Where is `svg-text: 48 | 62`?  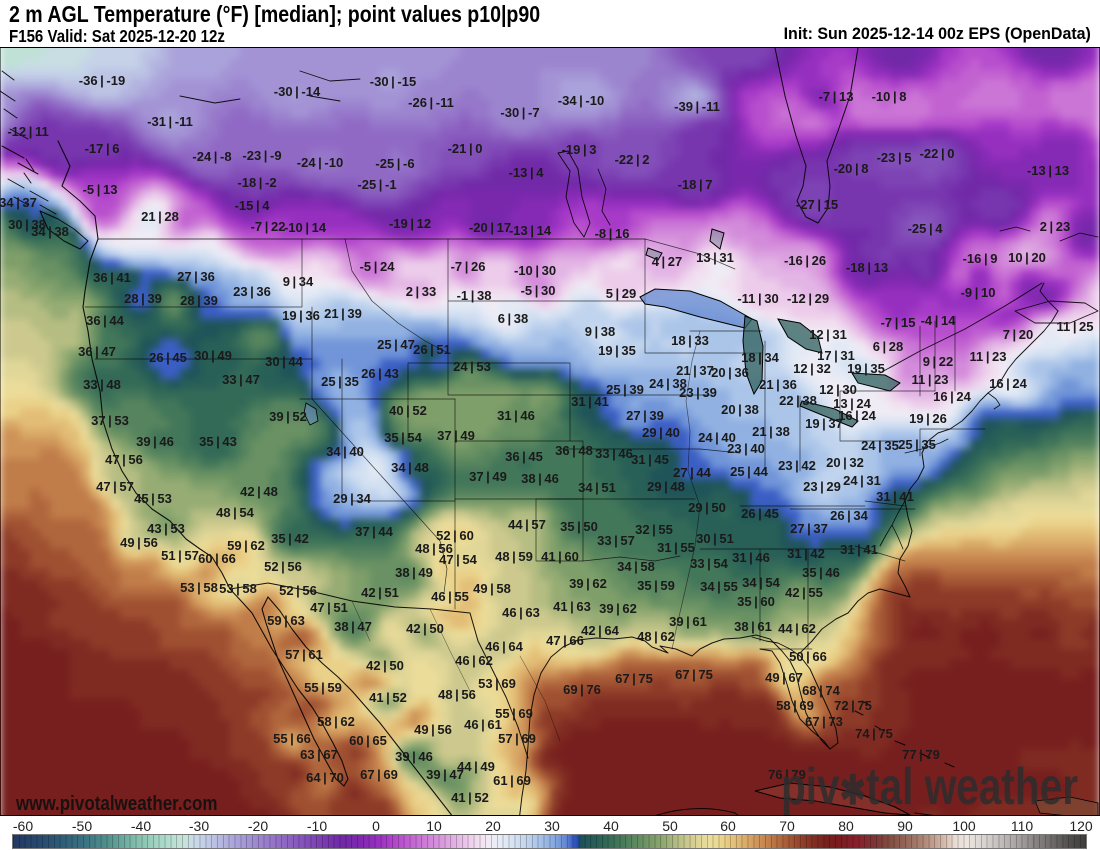
svg-text: 48 | 62 is located at coordinates (656, 636).